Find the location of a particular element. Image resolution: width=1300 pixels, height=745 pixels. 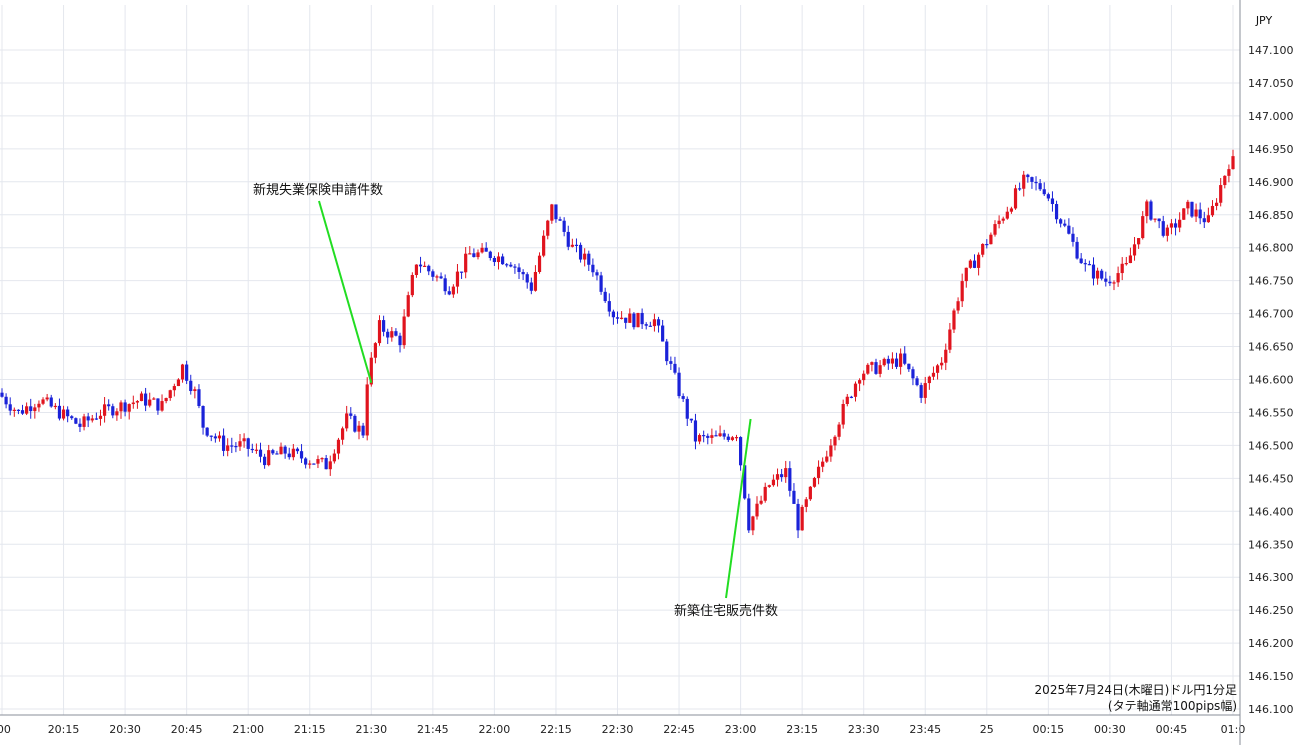

y-tick-label: 146.100 is located at coordinates (1271, 709).